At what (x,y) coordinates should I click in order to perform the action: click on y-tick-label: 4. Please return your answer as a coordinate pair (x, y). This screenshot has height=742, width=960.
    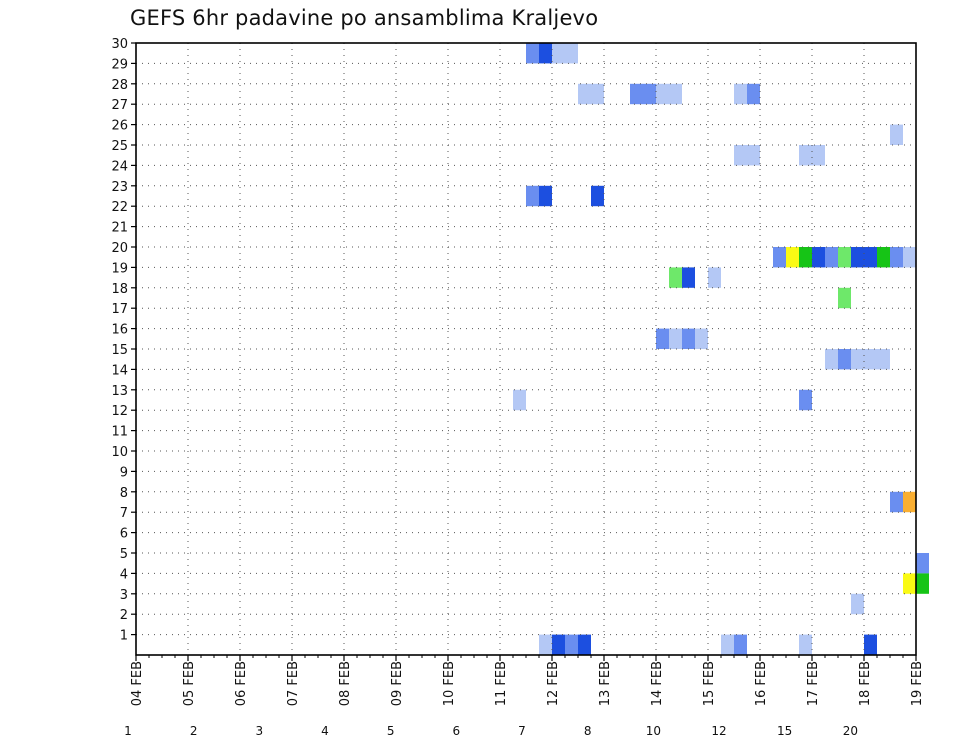
    Looking at the image, I should click on (124, 574).